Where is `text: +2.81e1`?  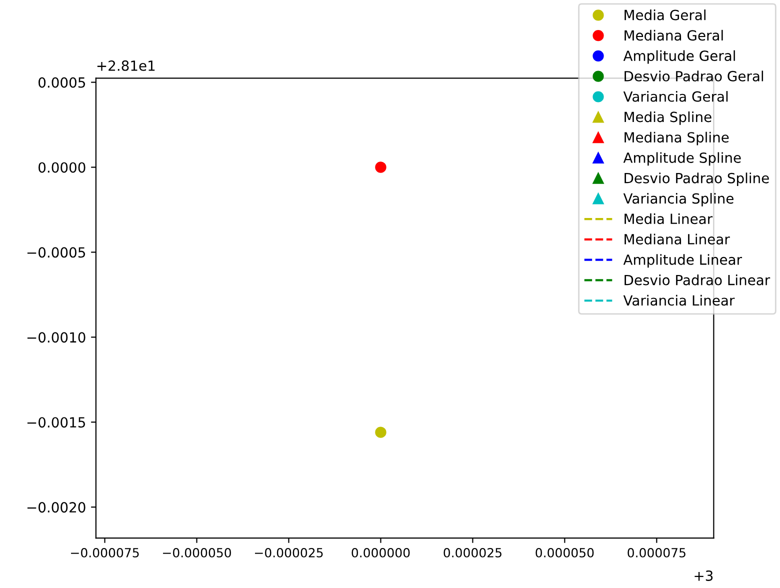
text: +2.81e1 is located at coordinates (126, 65).